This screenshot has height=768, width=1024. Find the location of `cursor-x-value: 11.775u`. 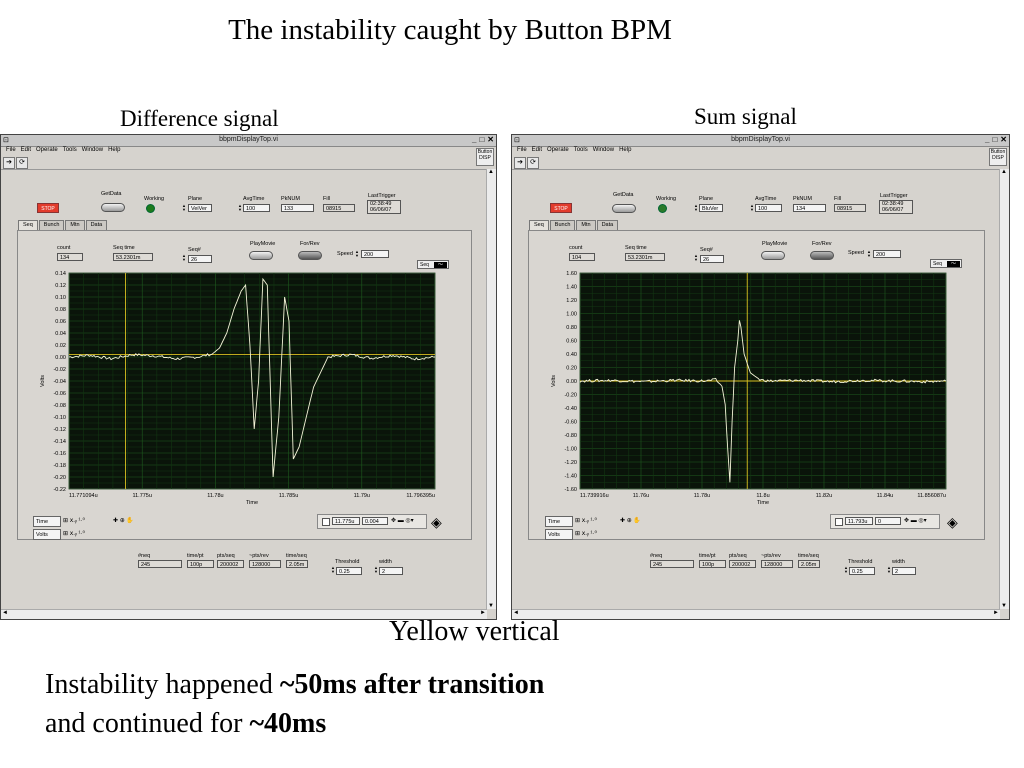

cursor-x-value: 11.775u is located at coordinates (346, 521).